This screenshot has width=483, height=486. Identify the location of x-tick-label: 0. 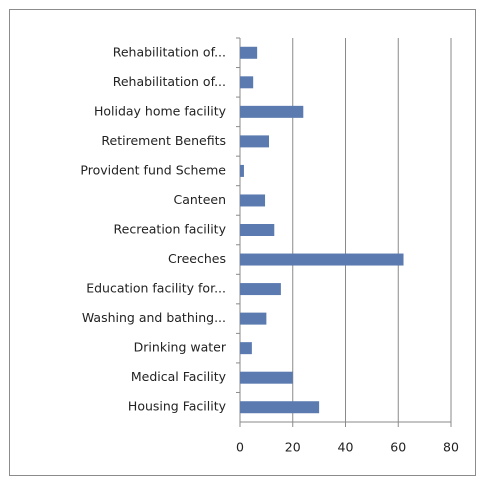
(240, 447).